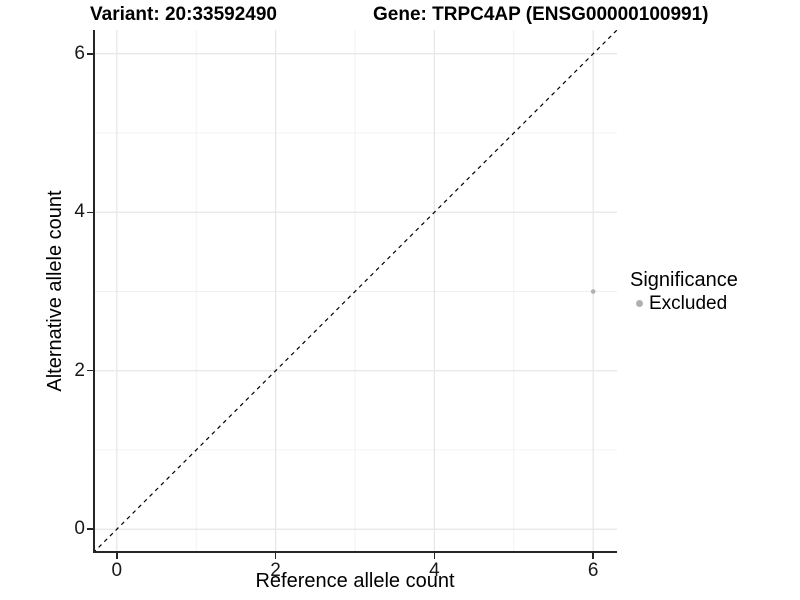 The height and width of the screenshot is (600, 800). Describe the element at coordinates (593, 570) in the screenshot. I see `x-tick-label: 6` at that location.